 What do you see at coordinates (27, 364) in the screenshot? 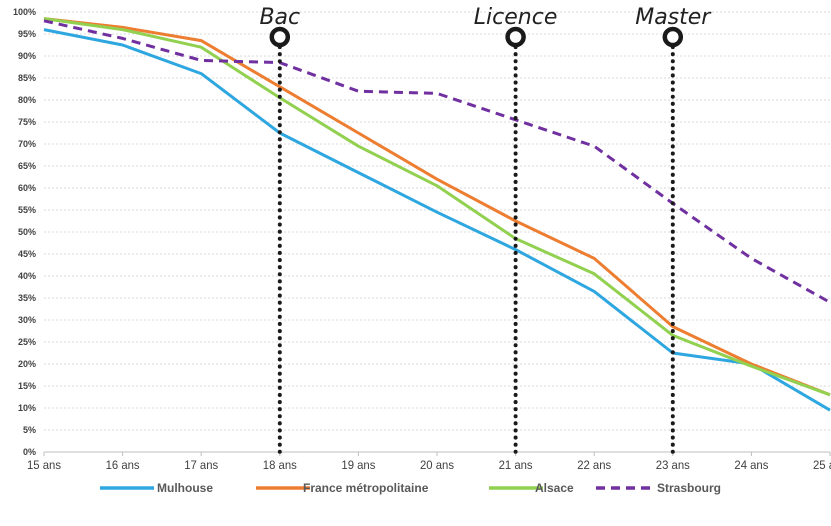
I see `y-tick-label: 20%` at bounding box center [27, 364].